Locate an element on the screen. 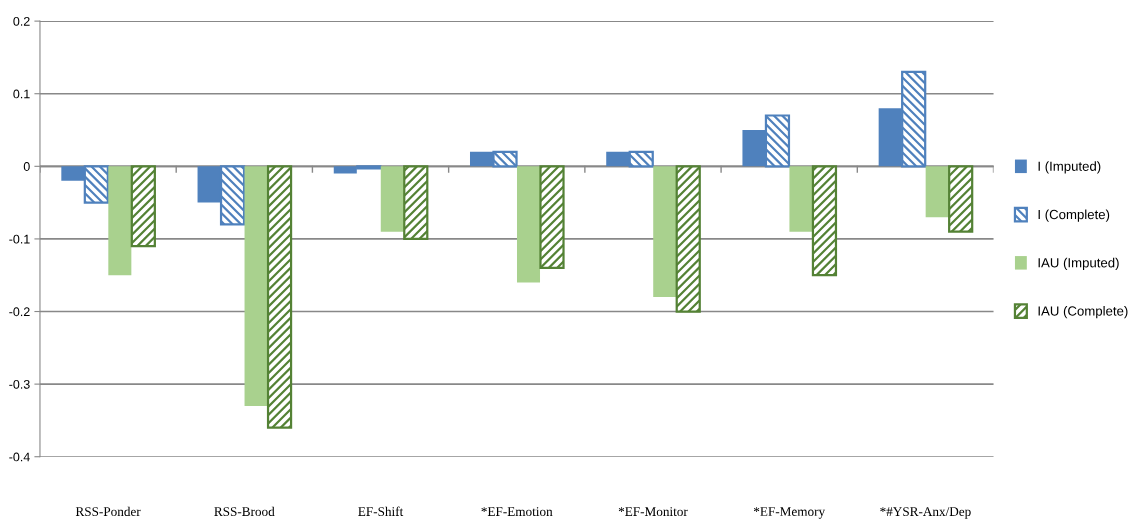 The height and width of the screenshot is (528, 1142). y-tick-label: 0.1 is located at coordinates (21, 94).